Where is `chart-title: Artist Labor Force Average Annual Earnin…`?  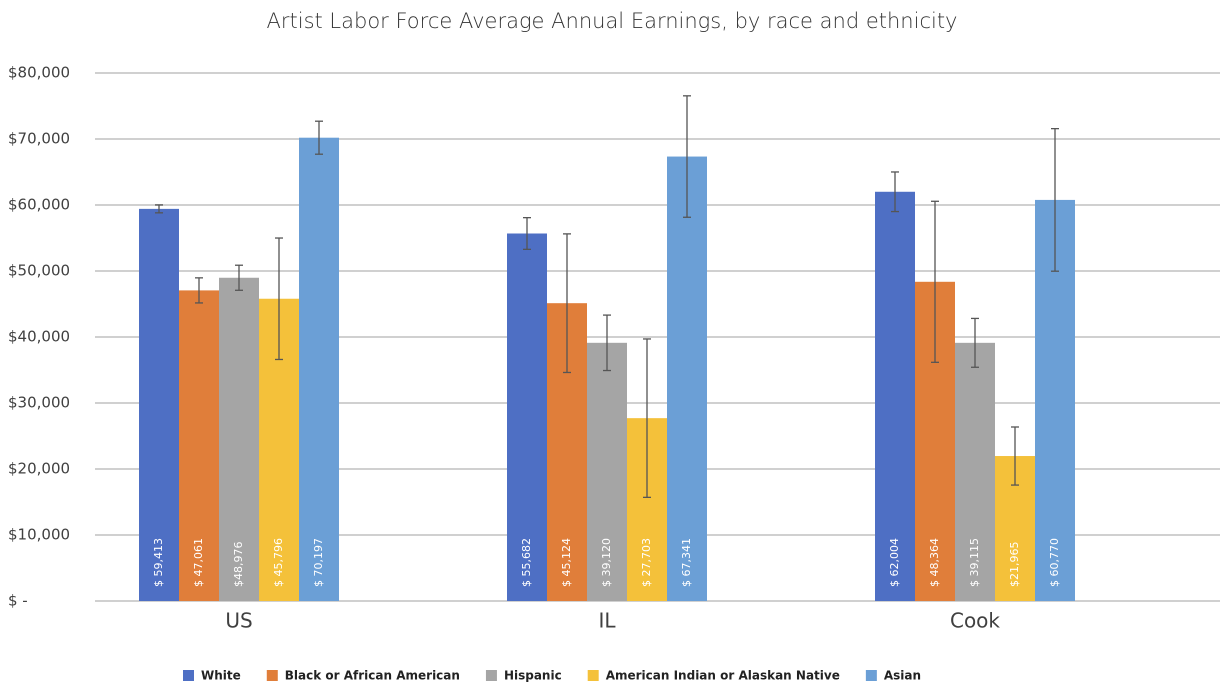
chart-title: Artist Labor Force Average Annual Earnin… is located at coordinates (612, 21).